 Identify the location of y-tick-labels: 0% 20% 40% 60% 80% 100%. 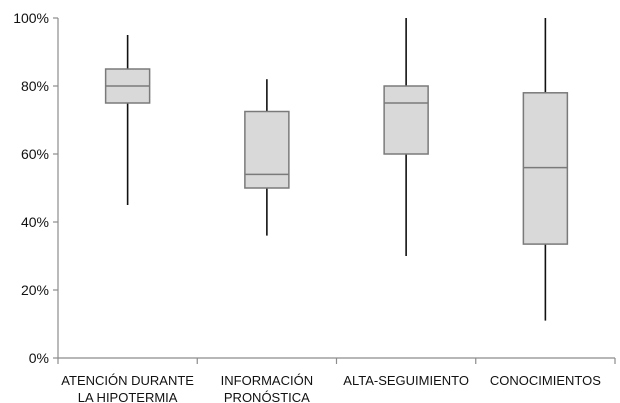
(35, 188).